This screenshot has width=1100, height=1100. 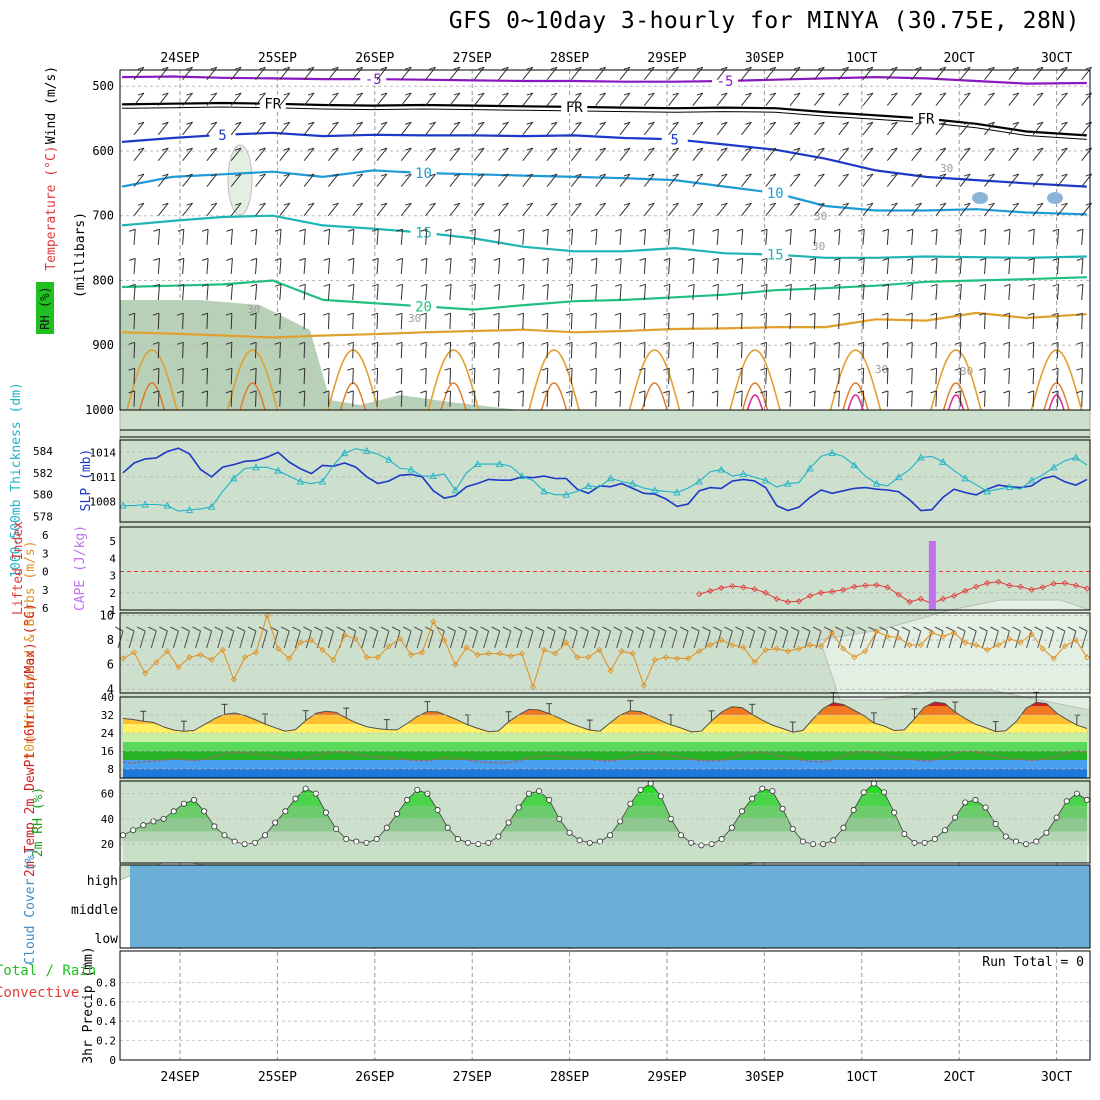 What do you see at coordinates (374, 58) in the screenshot?
I see `top-x-tick-label: 26SEP` at bounding box center [374, 58].